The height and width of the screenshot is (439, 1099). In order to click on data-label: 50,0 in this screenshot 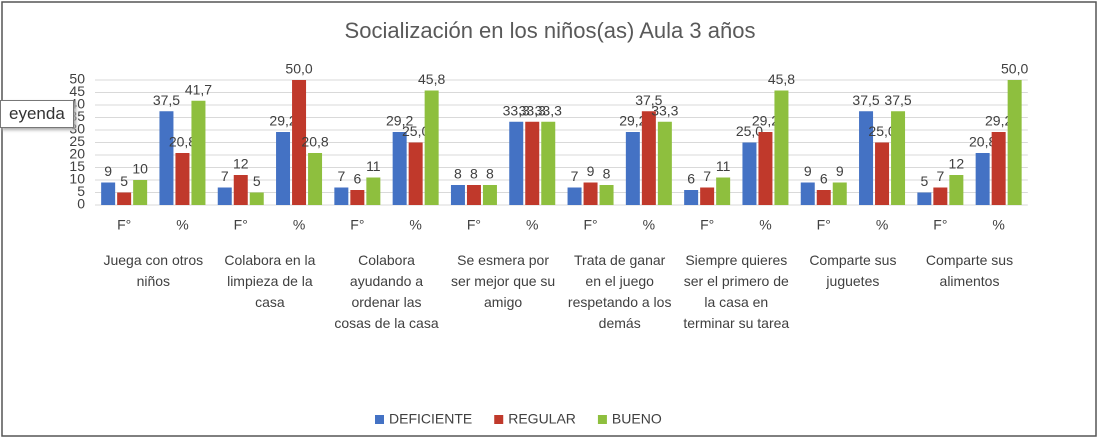, I will do `click(1014, 69)`.